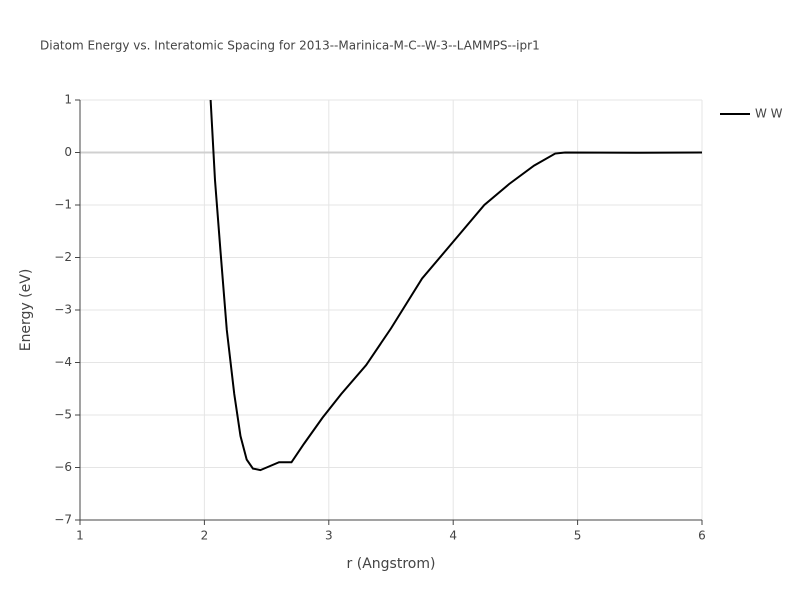  Describe the element at coordinates (205, 536) in the screenshot. I see `x-tick-label: 2` at that location.